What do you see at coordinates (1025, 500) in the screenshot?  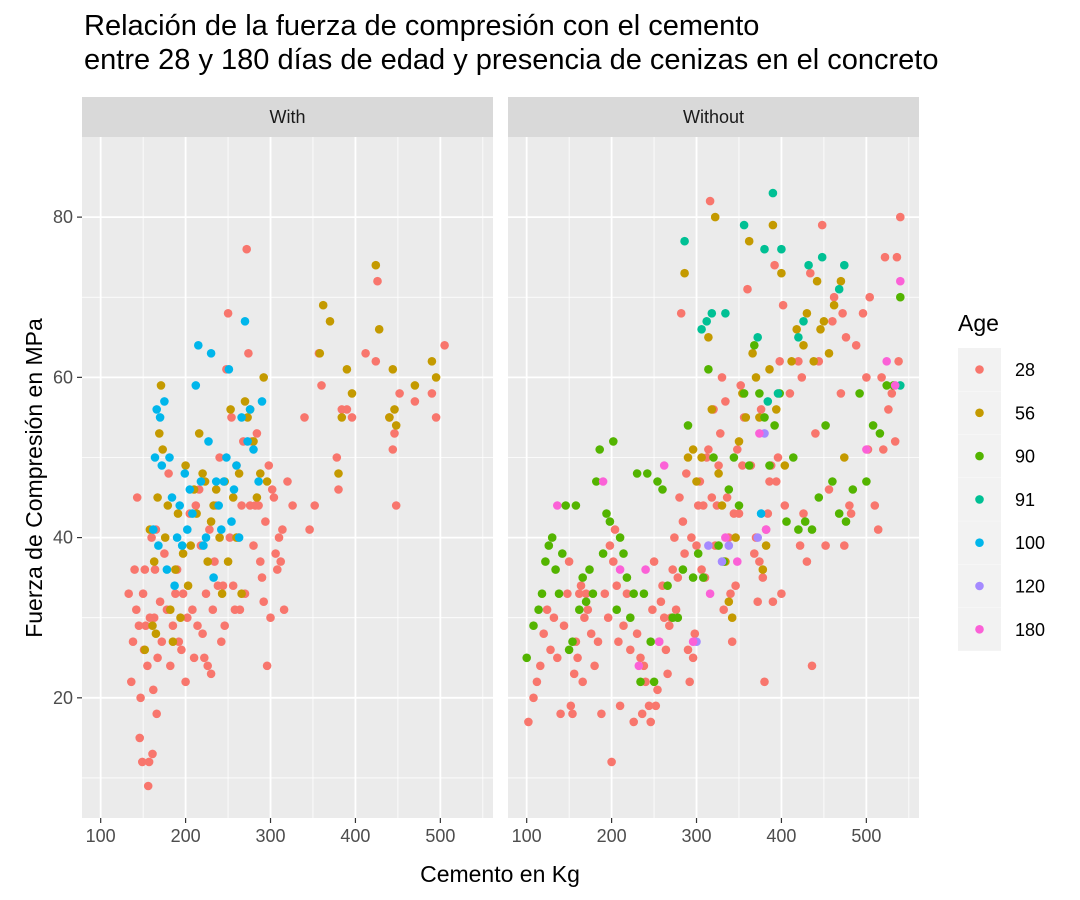 I see `legend-label: 91` at bounding box center [1025, 500].